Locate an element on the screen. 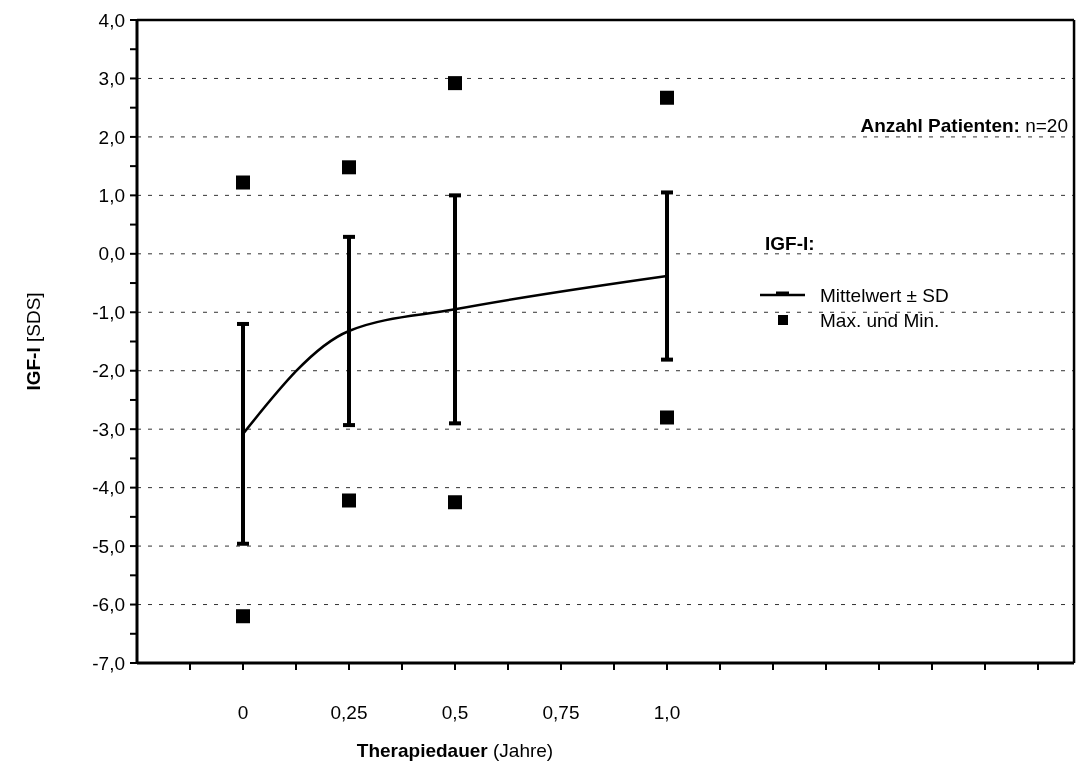  legend-label: Mittelwert ± SD is located at coordinates (884, 295).